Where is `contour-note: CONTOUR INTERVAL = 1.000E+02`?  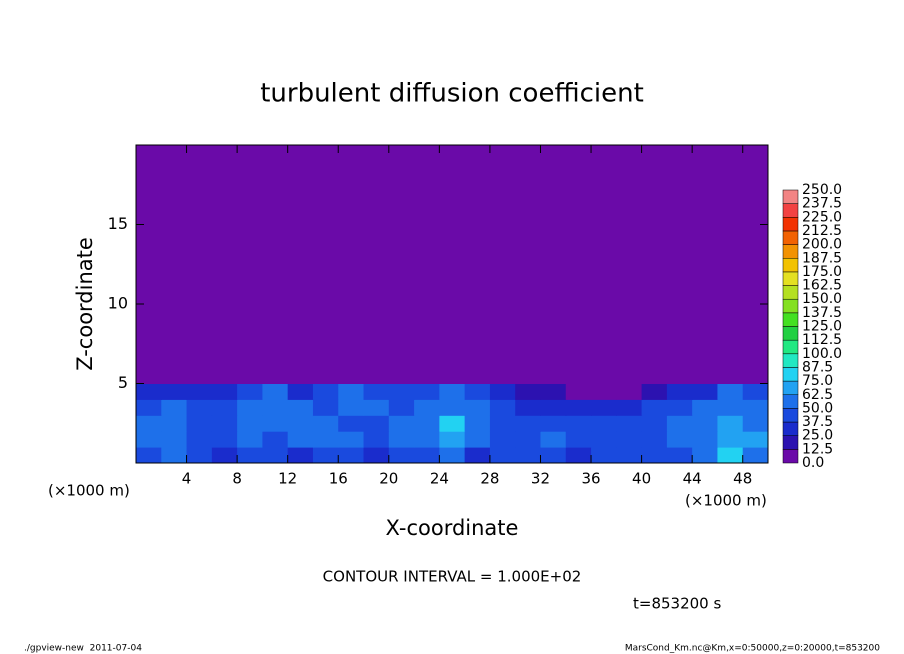
contour-note: CONTOUR INTERVAL = 1.000E+02 is located at coordinates (452, 577).